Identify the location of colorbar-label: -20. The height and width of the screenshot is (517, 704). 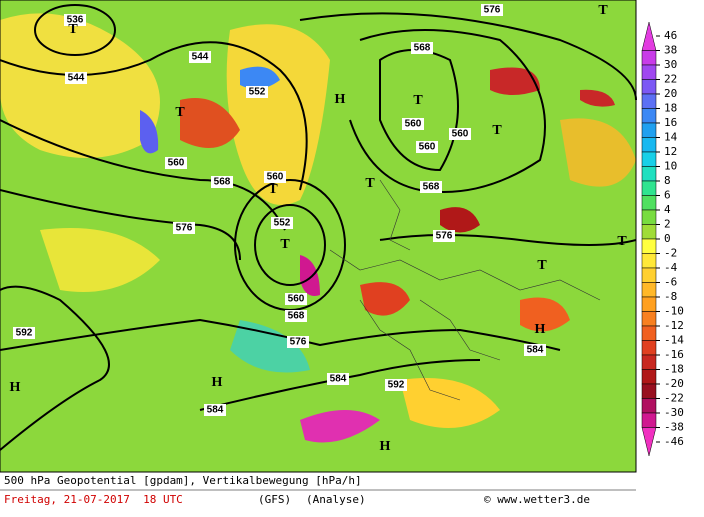
(674, 383).